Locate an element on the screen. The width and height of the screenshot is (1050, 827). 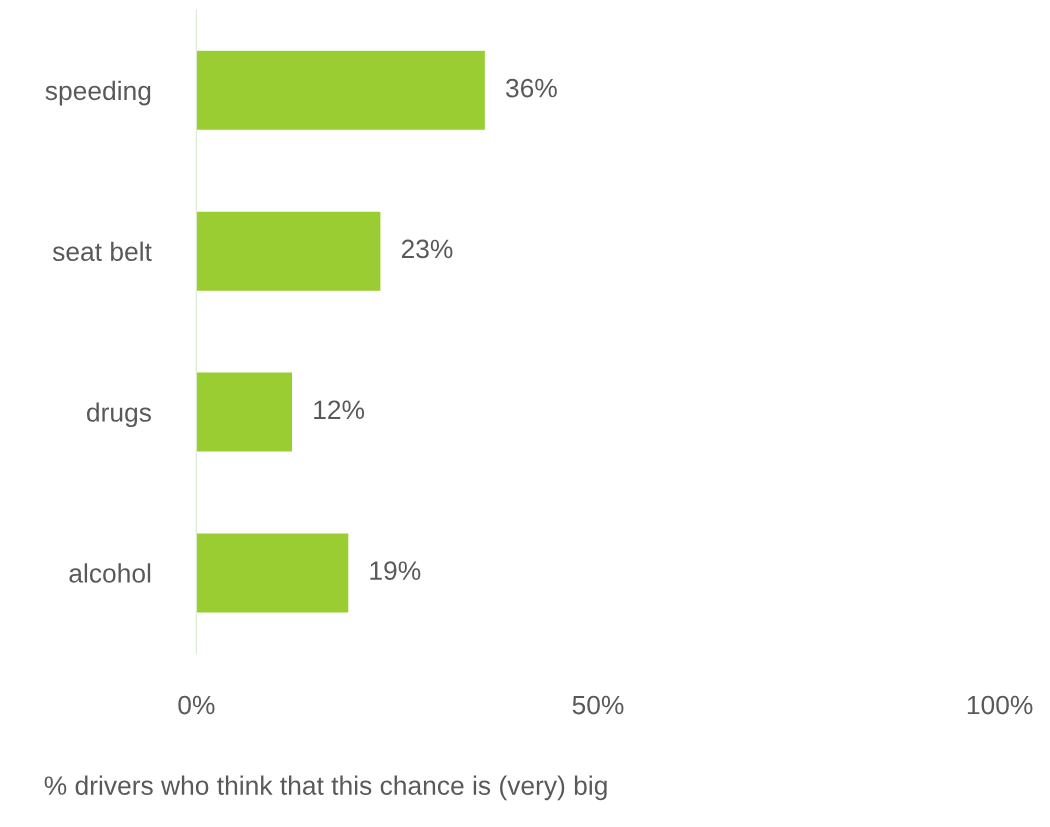
data-label: 36% is located at coordinates (531, 88).